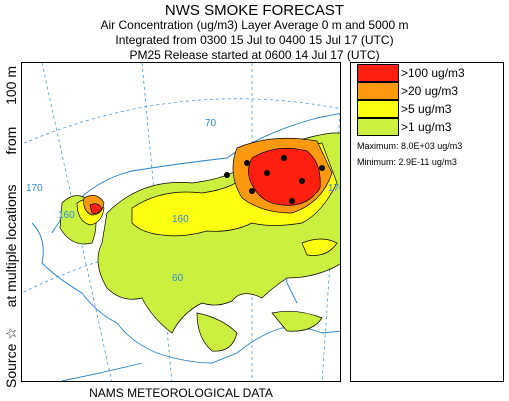 Image resolution: width=509 pixels, height=401 pixels. What do you see at coordinates (211, 123) in the screenshot?
I see `latitude-label-70: 70` at bounding box center [211, 123].